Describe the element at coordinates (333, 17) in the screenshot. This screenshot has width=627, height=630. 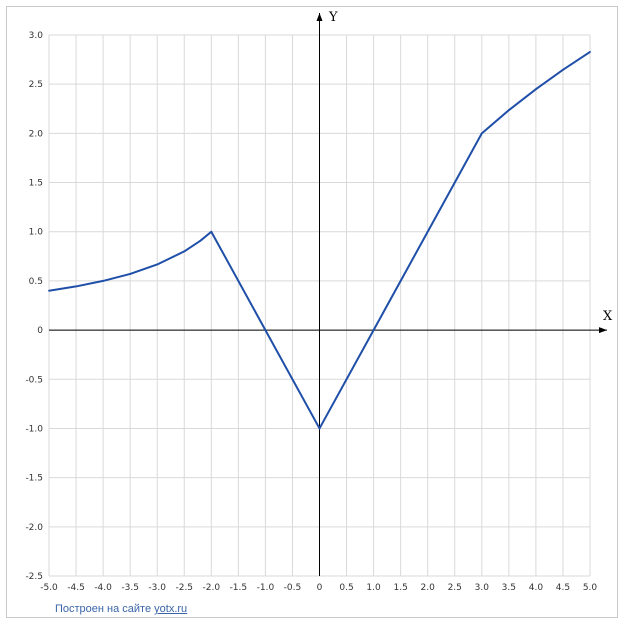
I see `y-axis-label: Y` at that location.